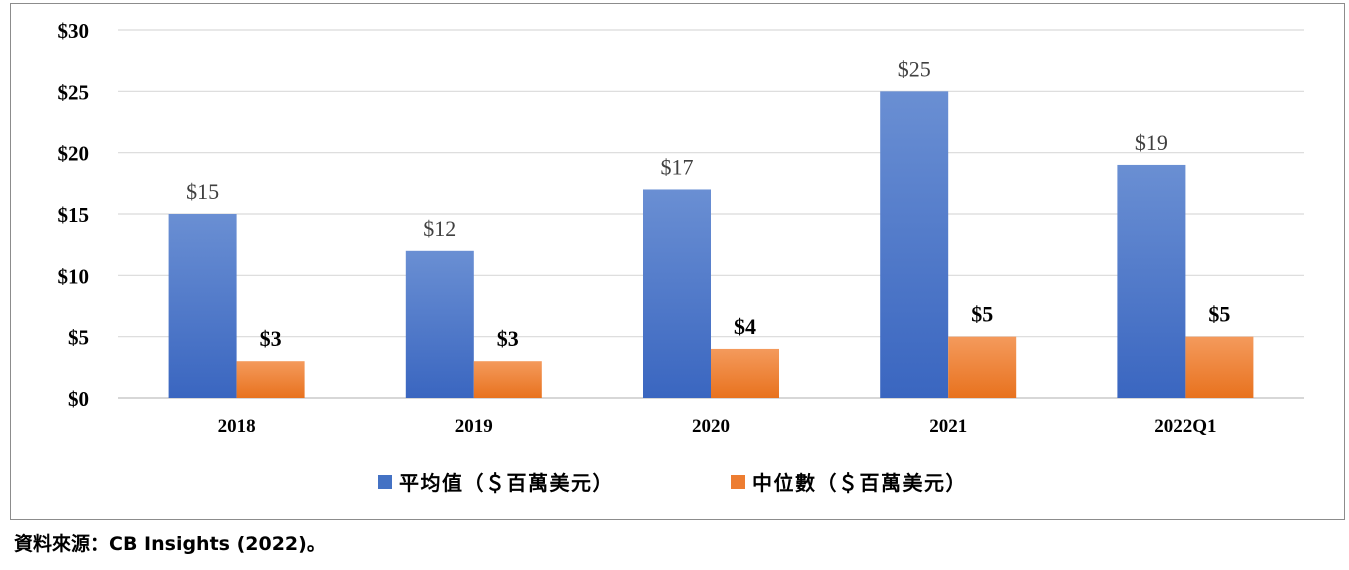 The width and height of the screenshot is (1349, 570). Describe the element at coordinates (78, 338) in the screenshot. I see `y-tick-label: $5` at that location.